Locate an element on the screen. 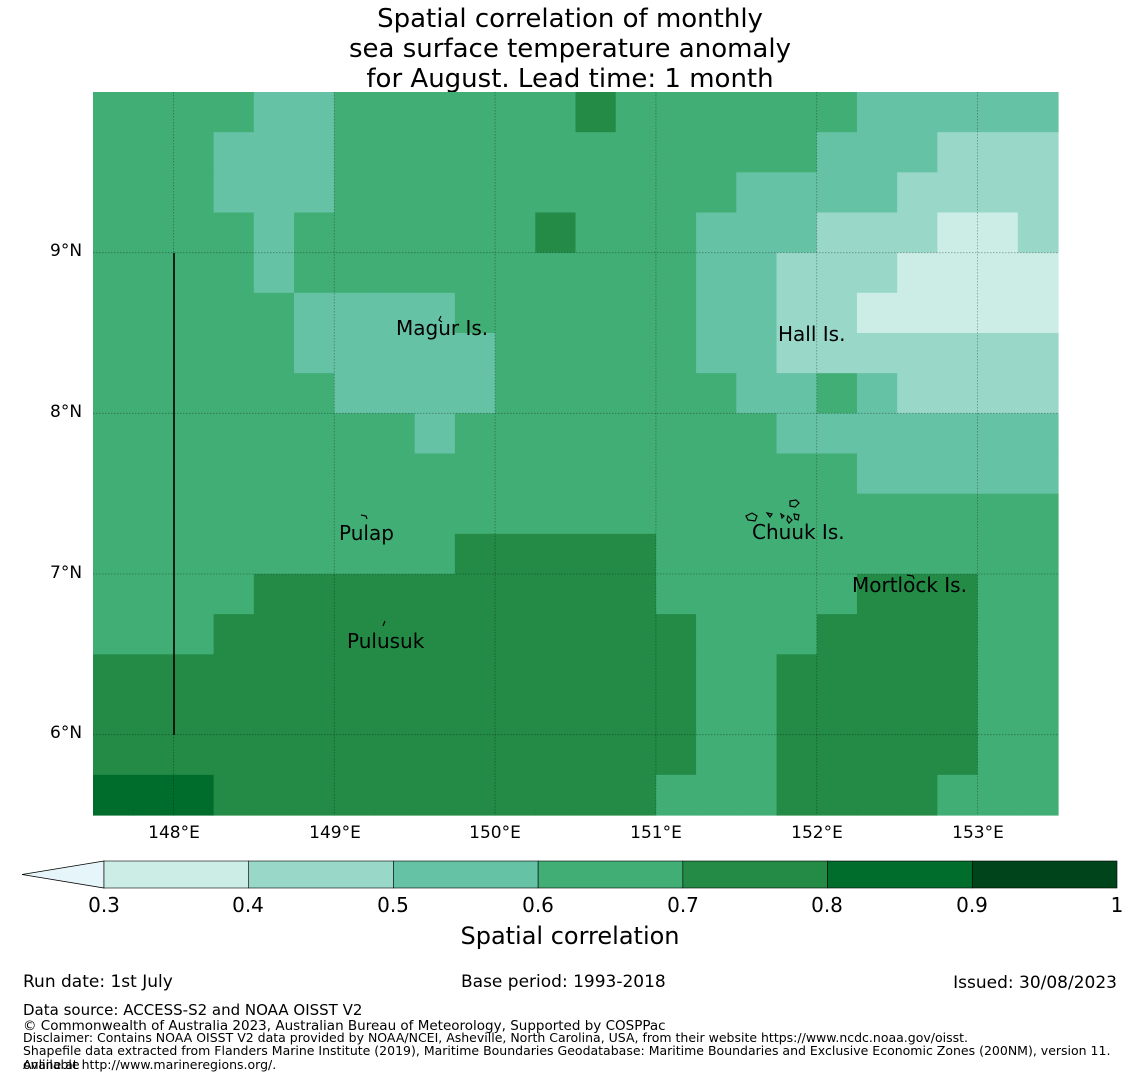  colorbar-tick-0: 0.3 is located at coordinates (104, 905).